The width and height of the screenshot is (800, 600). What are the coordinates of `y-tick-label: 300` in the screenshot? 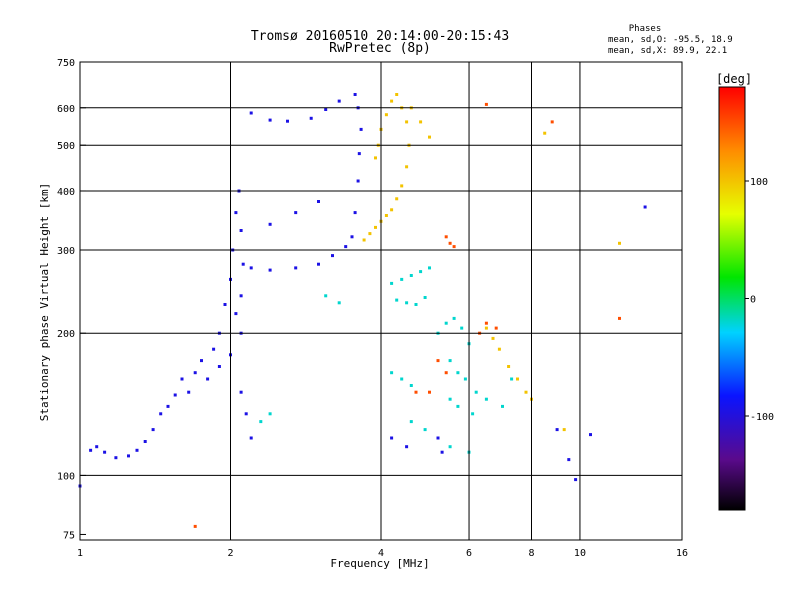 It's located at (66, 251).